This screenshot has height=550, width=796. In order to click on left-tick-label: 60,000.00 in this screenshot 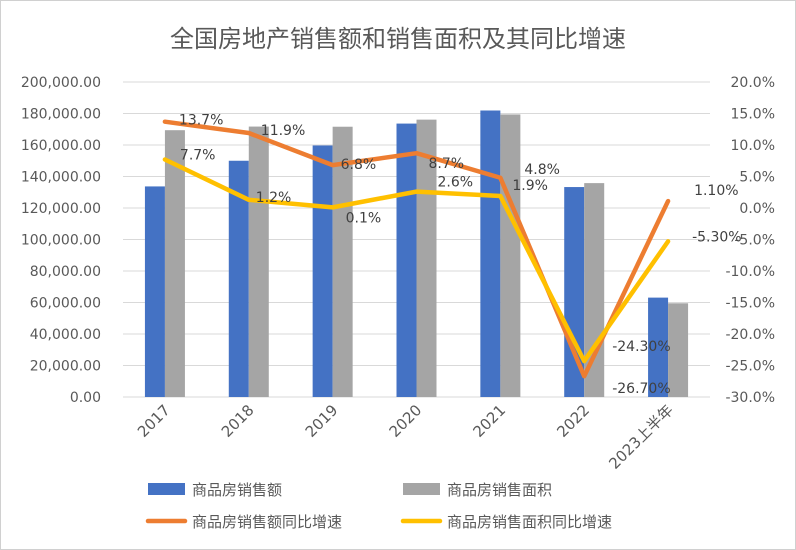, I will do `click(65, 304)`.